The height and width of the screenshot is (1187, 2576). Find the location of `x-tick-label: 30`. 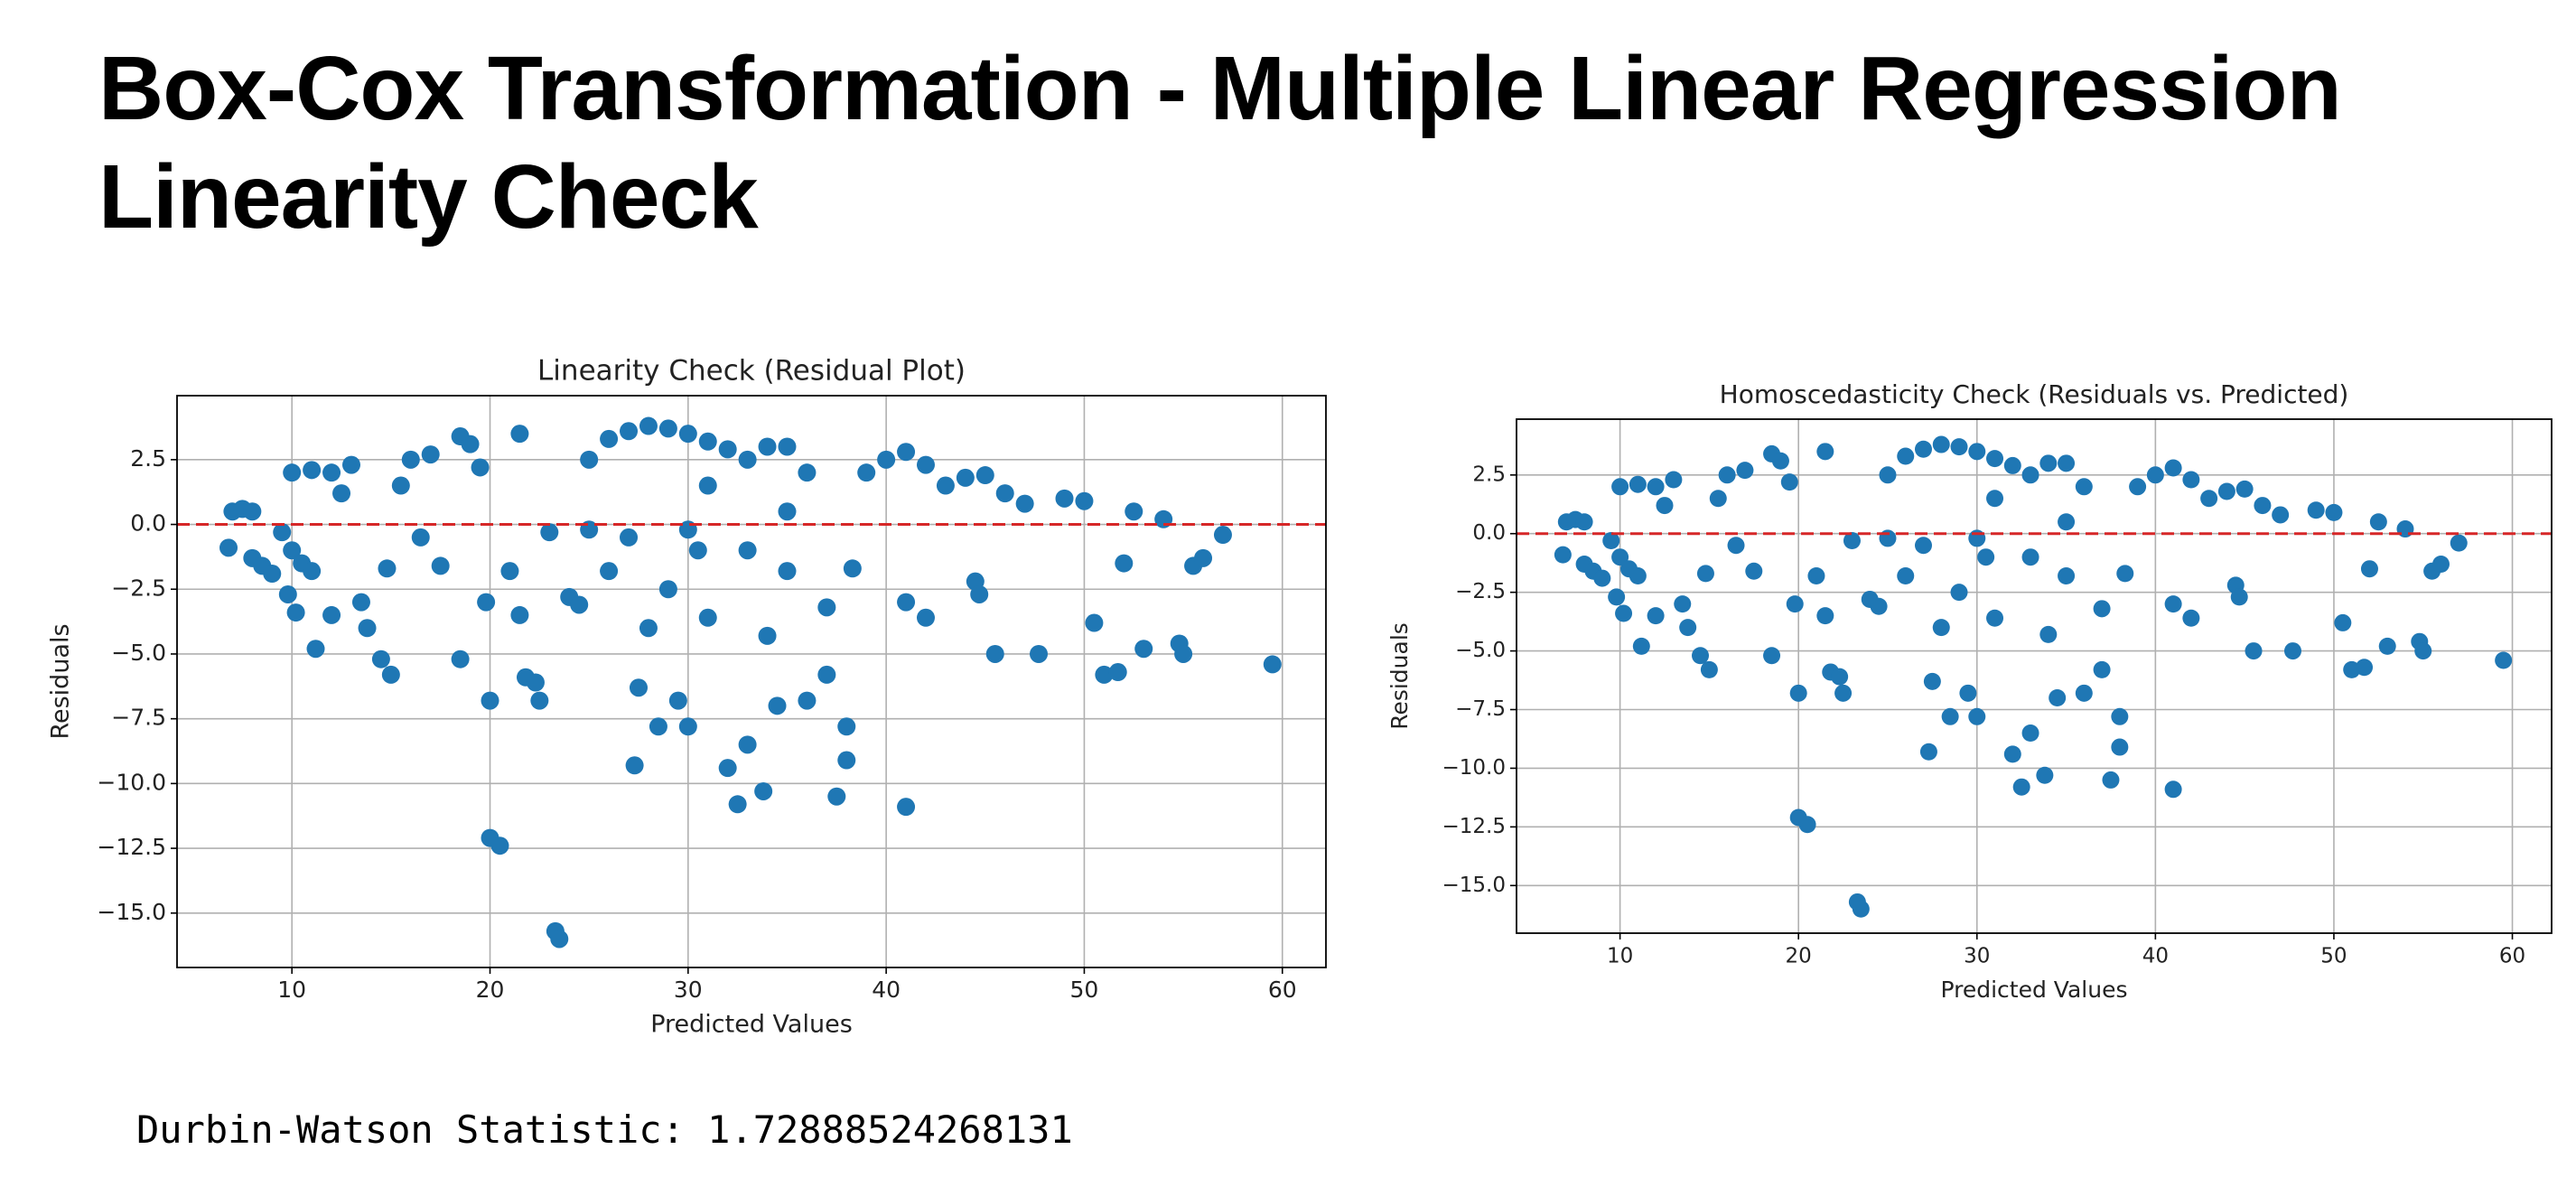

x-tick-label: 30 is located at coordinates (688, 990).